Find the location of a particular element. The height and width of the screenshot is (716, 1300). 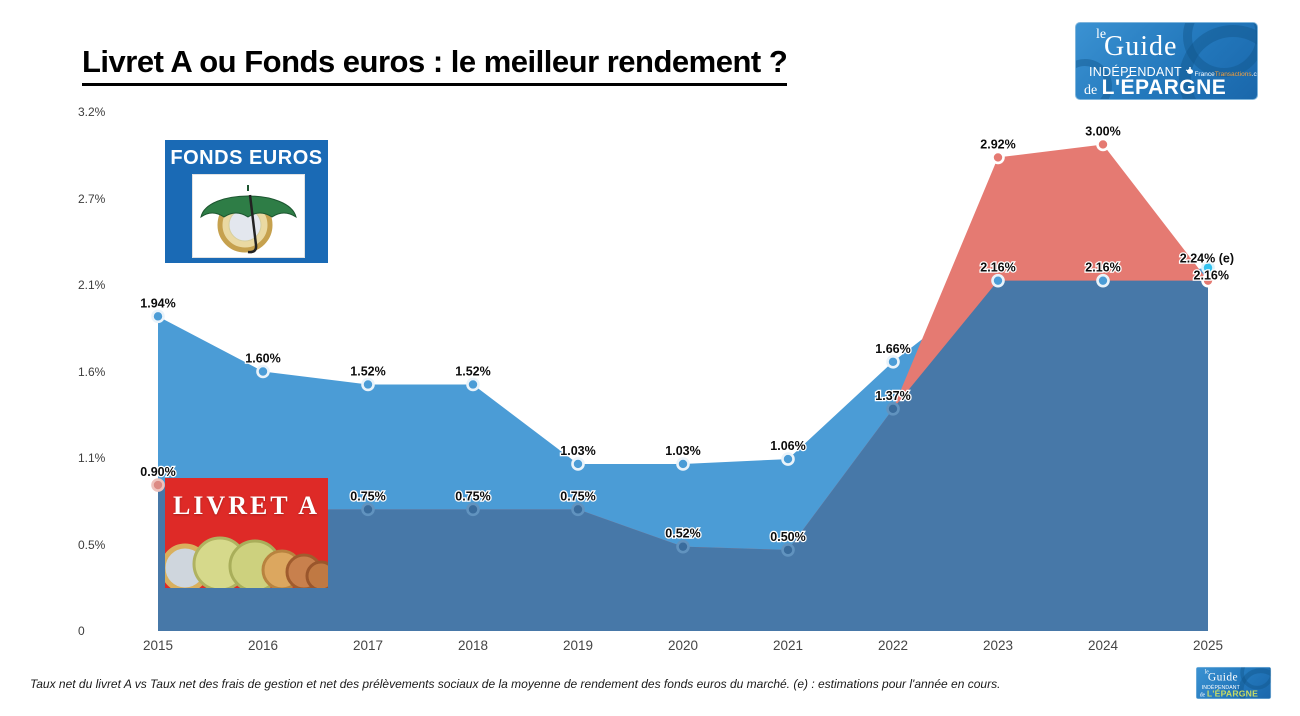

y-tick-label: 0 is located at coordinates (81, 631).